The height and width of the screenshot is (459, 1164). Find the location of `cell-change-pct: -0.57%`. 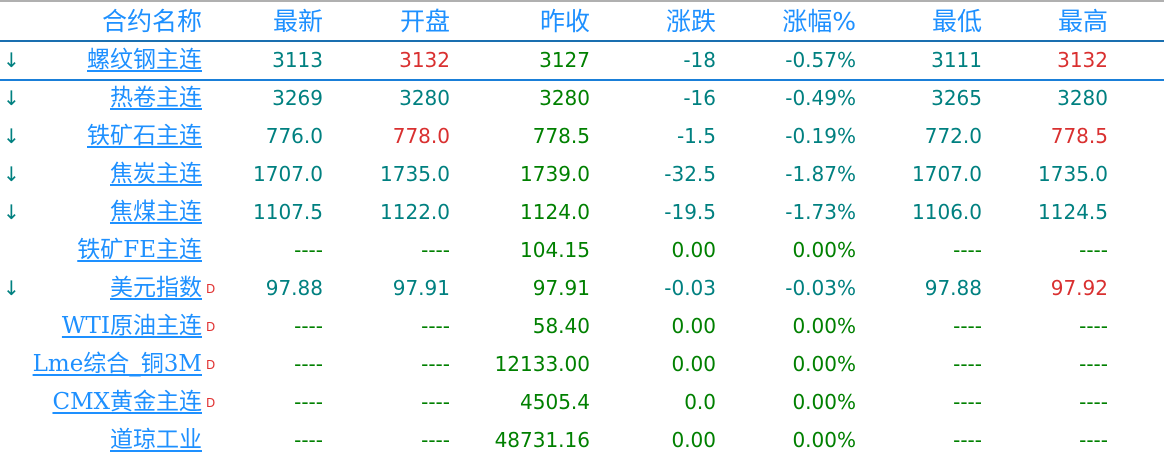

cell-change-pct: -0.57% is located at coordinates (820, 60).